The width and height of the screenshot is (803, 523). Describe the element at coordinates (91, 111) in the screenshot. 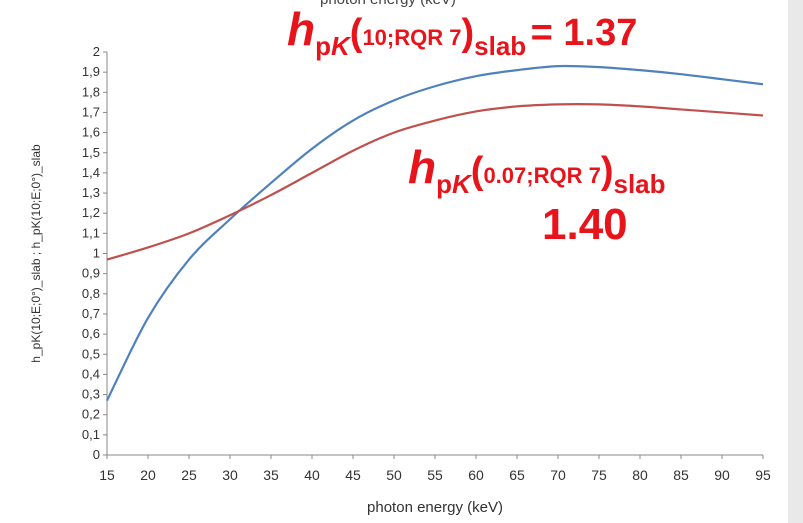

I see `y-tick-label: 1,7` at that location.